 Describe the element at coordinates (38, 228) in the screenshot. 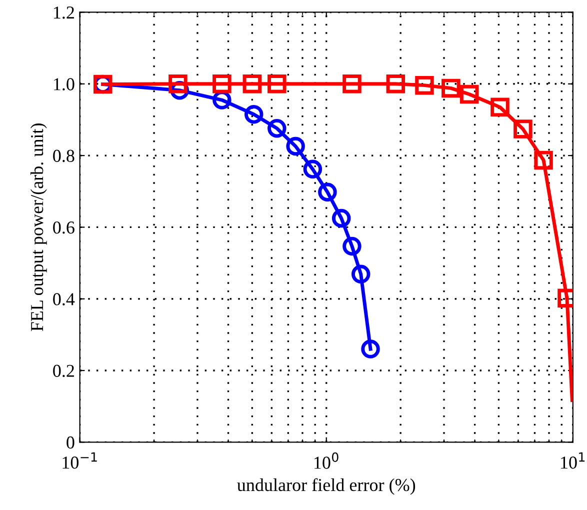

I see `y-axis-title: FEL output power/(arb. unit)` at that location.